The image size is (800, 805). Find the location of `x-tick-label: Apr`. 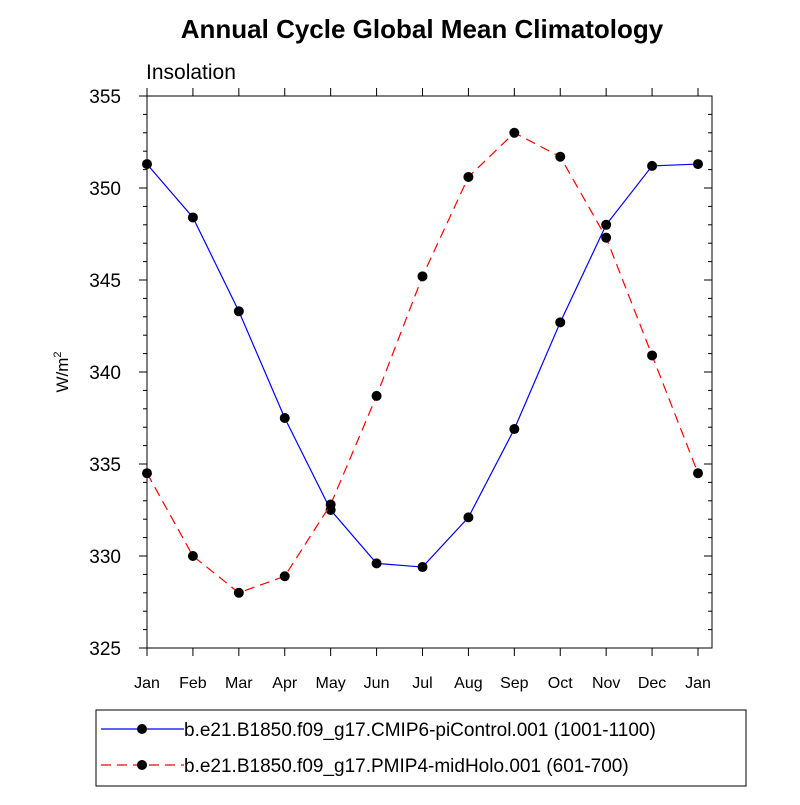

x-tick-label: Apr is located at coordinates (285, 683).